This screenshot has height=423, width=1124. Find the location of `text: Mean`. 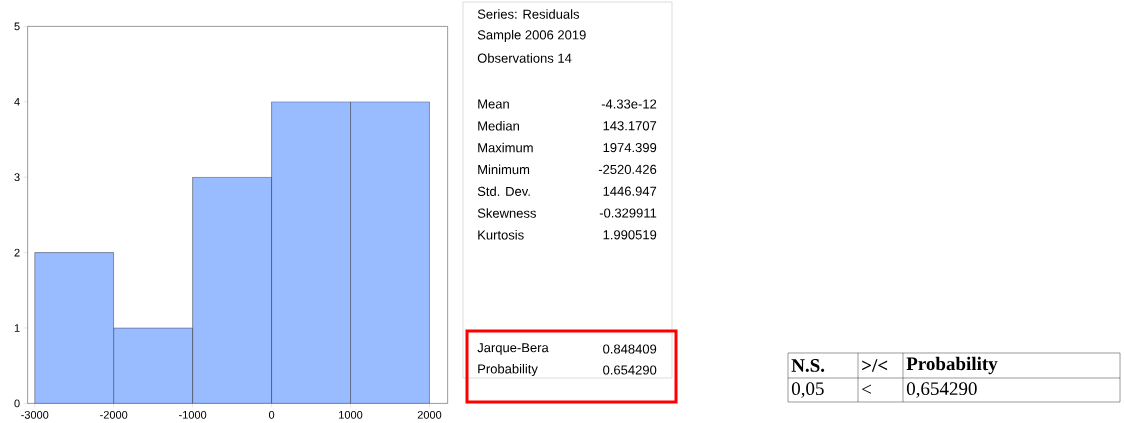

text: Mean is located at coordinates (493, 104).